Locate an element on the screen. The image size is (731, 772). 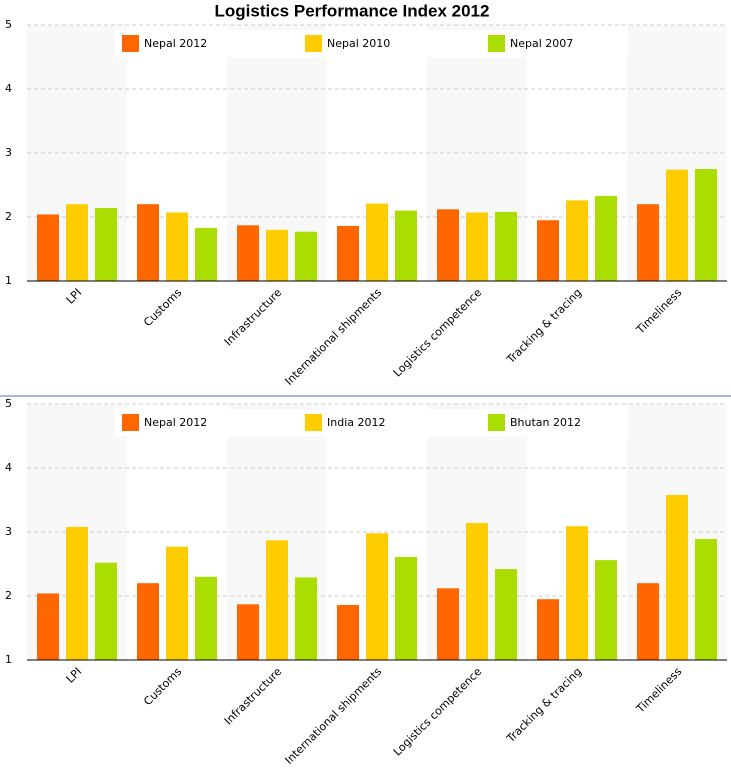
legend-label: Nepal 2007 is located at coordinates (541, 43).